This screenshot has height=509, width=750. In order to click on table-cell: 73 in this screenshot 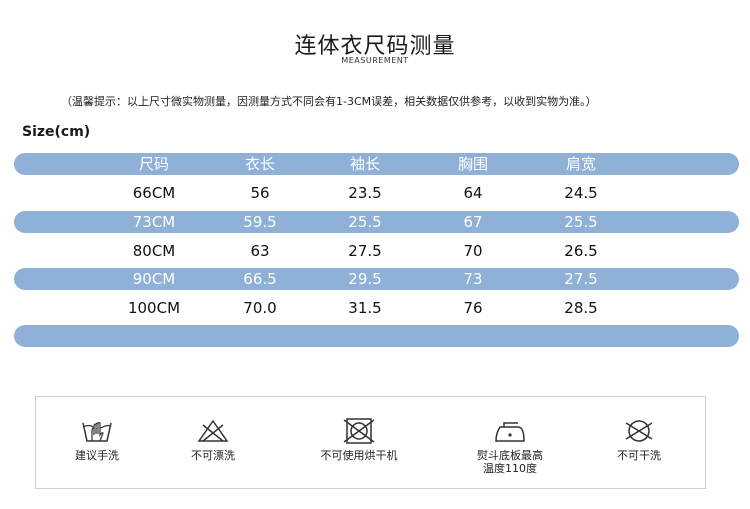, I will do `click(473, 279)`.